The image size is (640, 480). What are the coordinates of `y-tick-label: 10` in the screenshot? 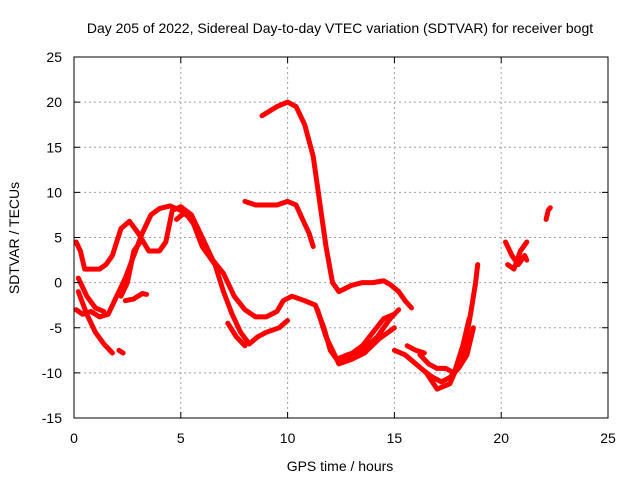 It's located at (54, 192).